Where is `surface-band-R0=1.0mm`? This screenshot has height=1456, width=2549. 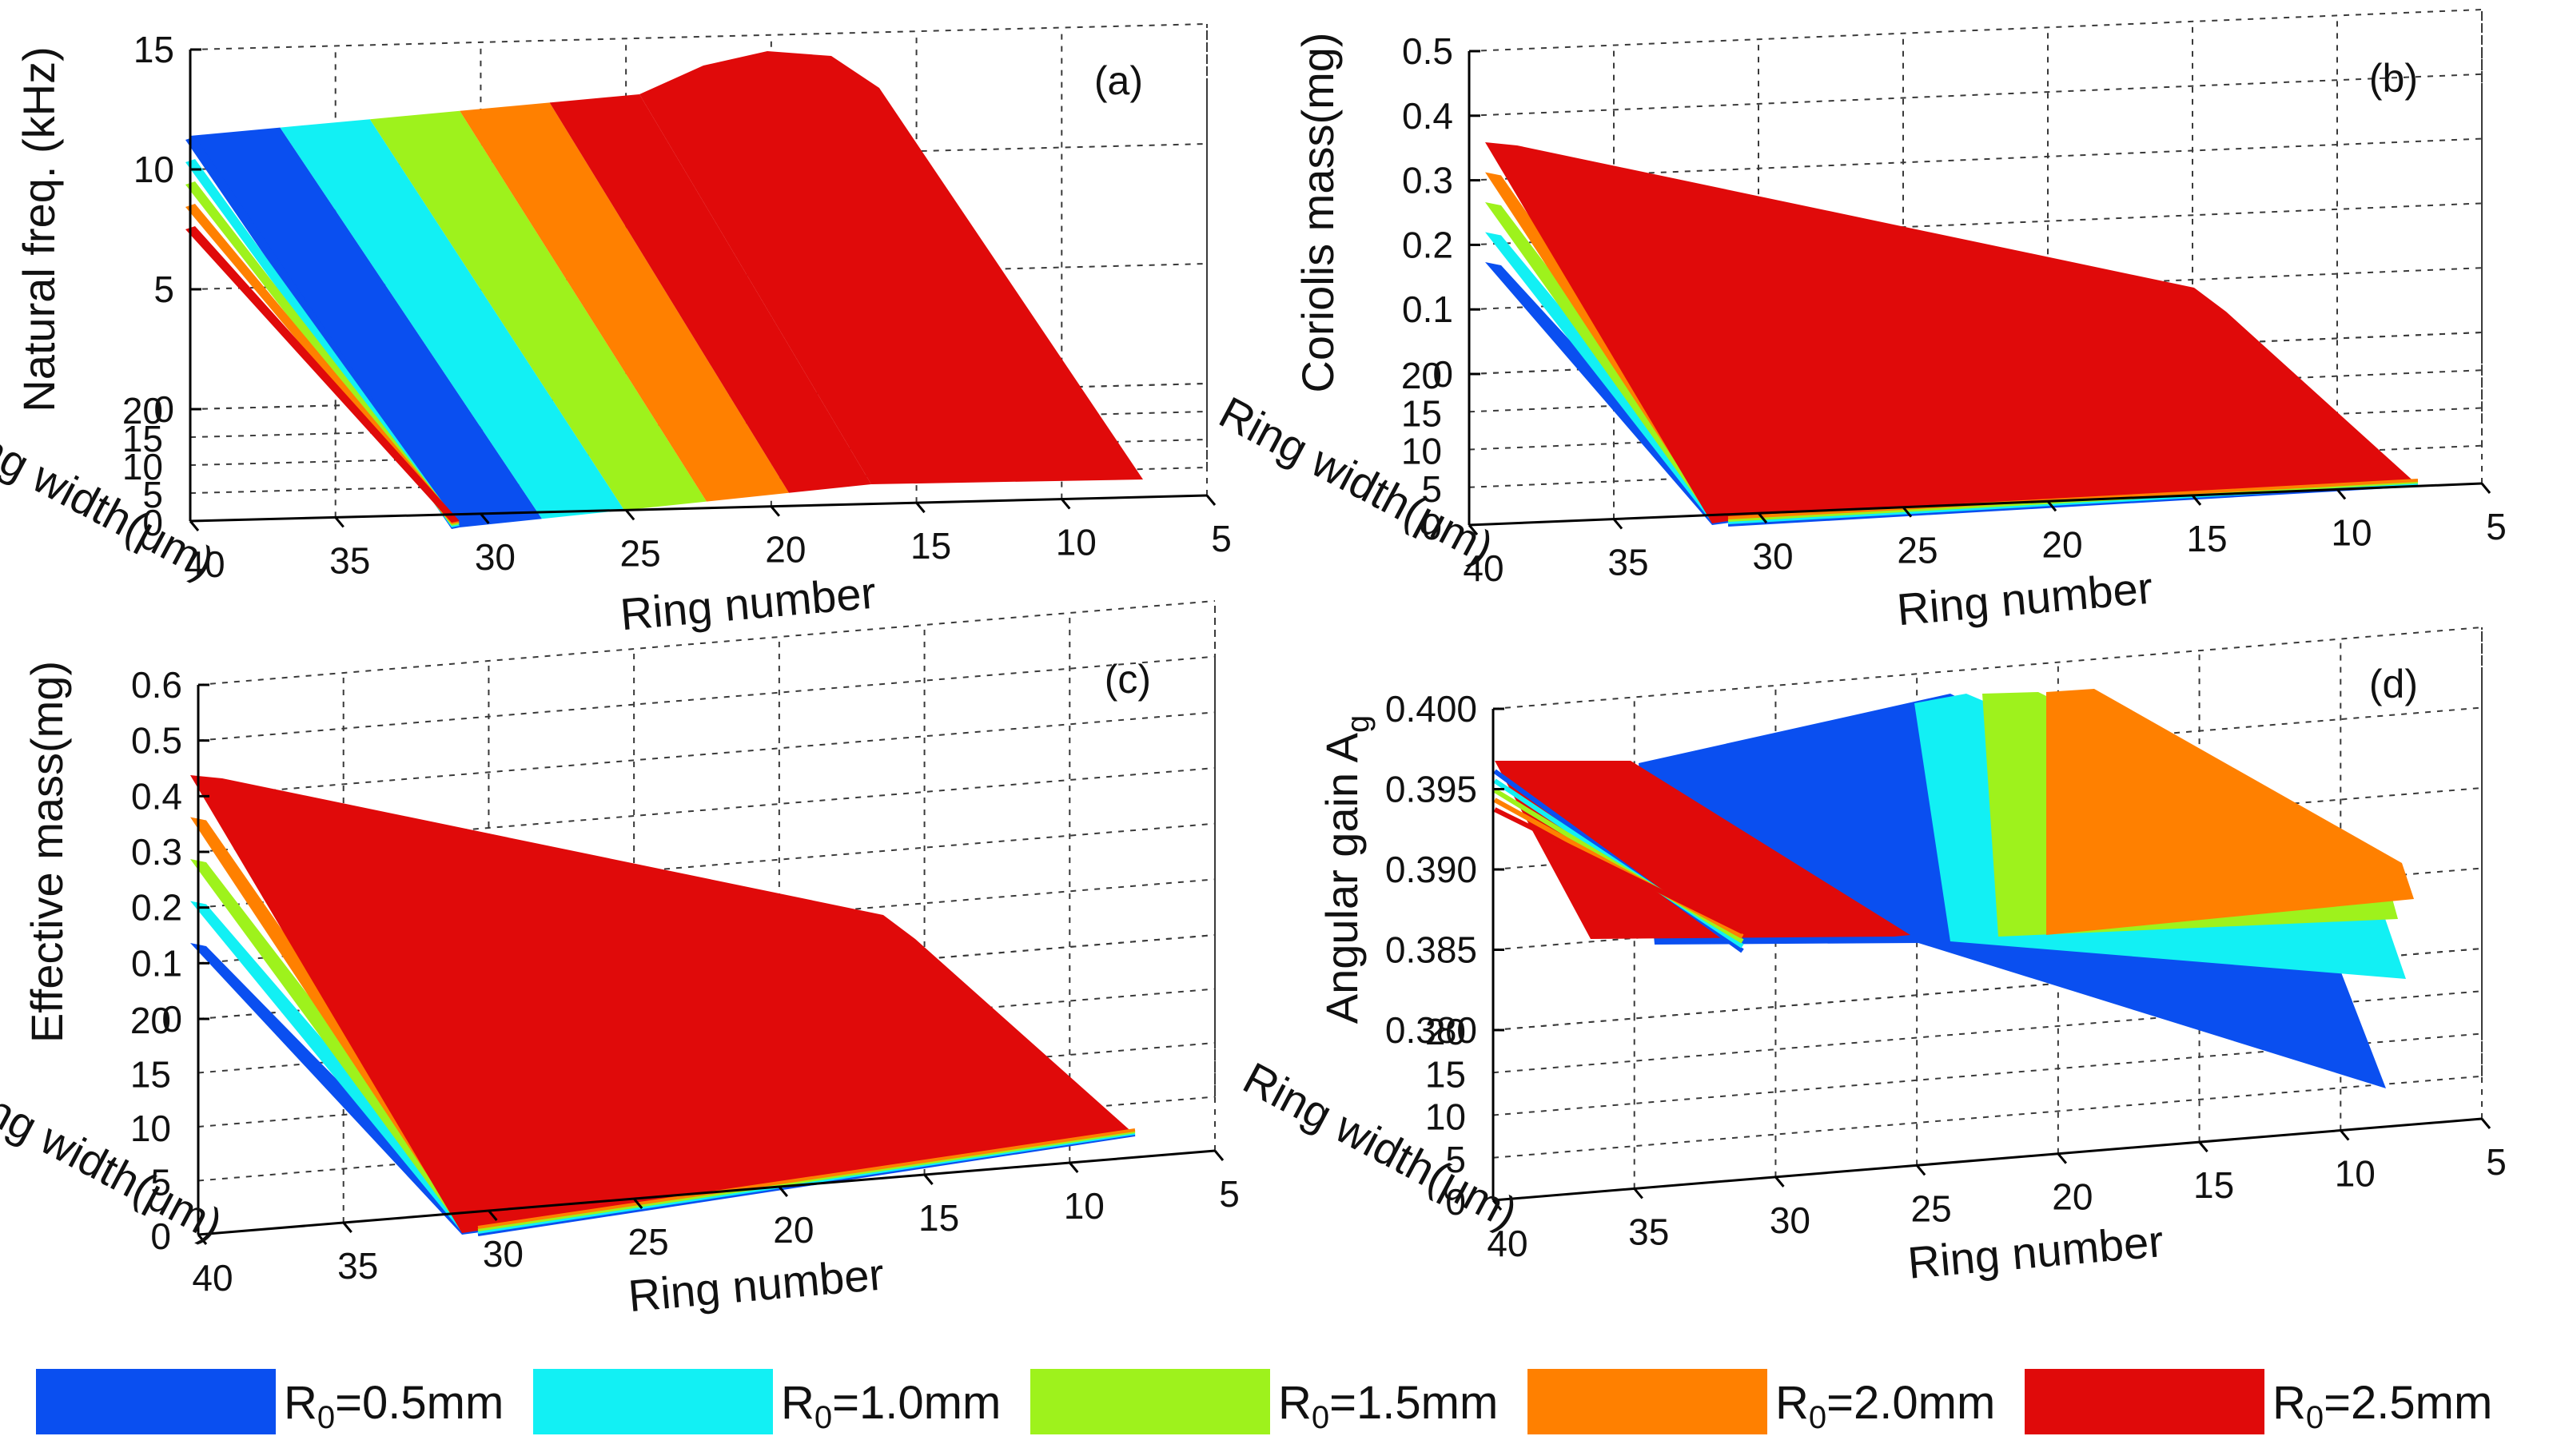
surface-band-R0=1.0mm is located at coordinates (452, 319).